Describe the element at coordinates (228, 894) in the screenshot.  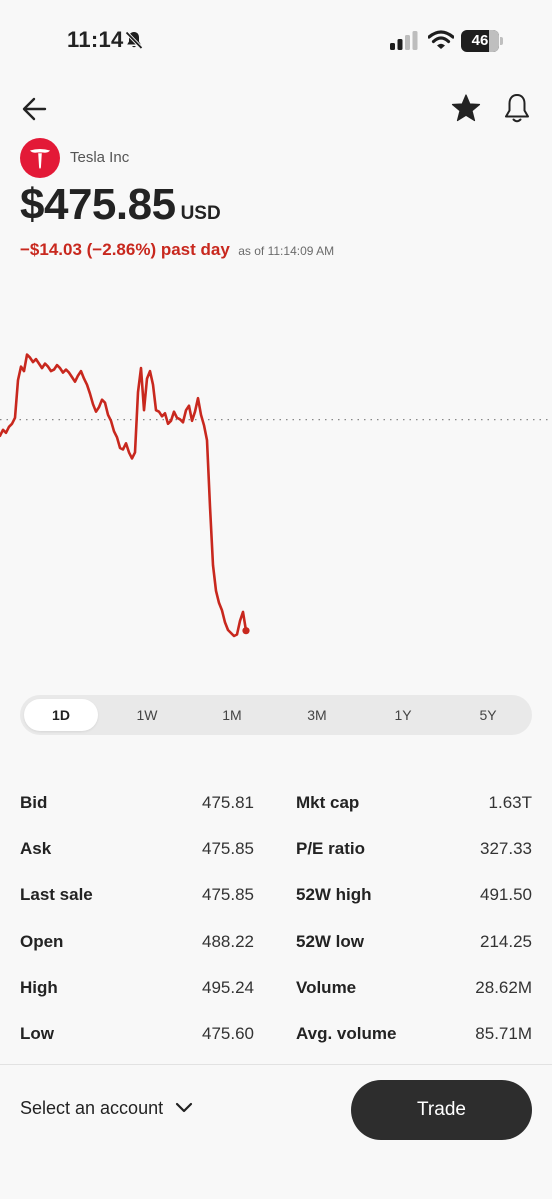
I see `stat-last-sale-value: 475.85` at that location.